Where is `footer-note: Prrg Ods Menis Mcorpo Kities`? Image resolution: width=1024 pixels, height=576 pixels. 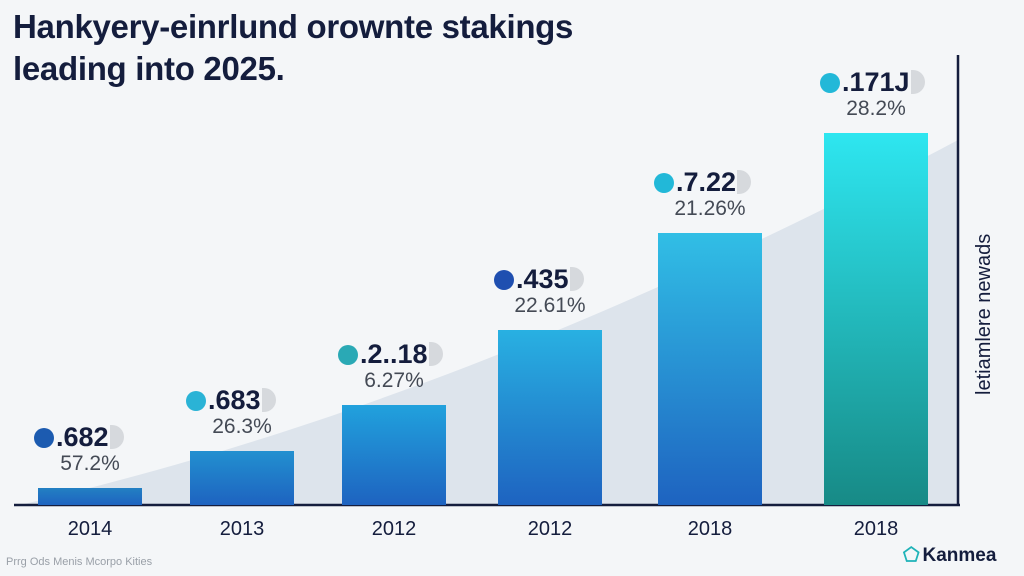
footer-note: Prrg Ods Menis Mcorpo Kities is located at coordinates (79, 562).